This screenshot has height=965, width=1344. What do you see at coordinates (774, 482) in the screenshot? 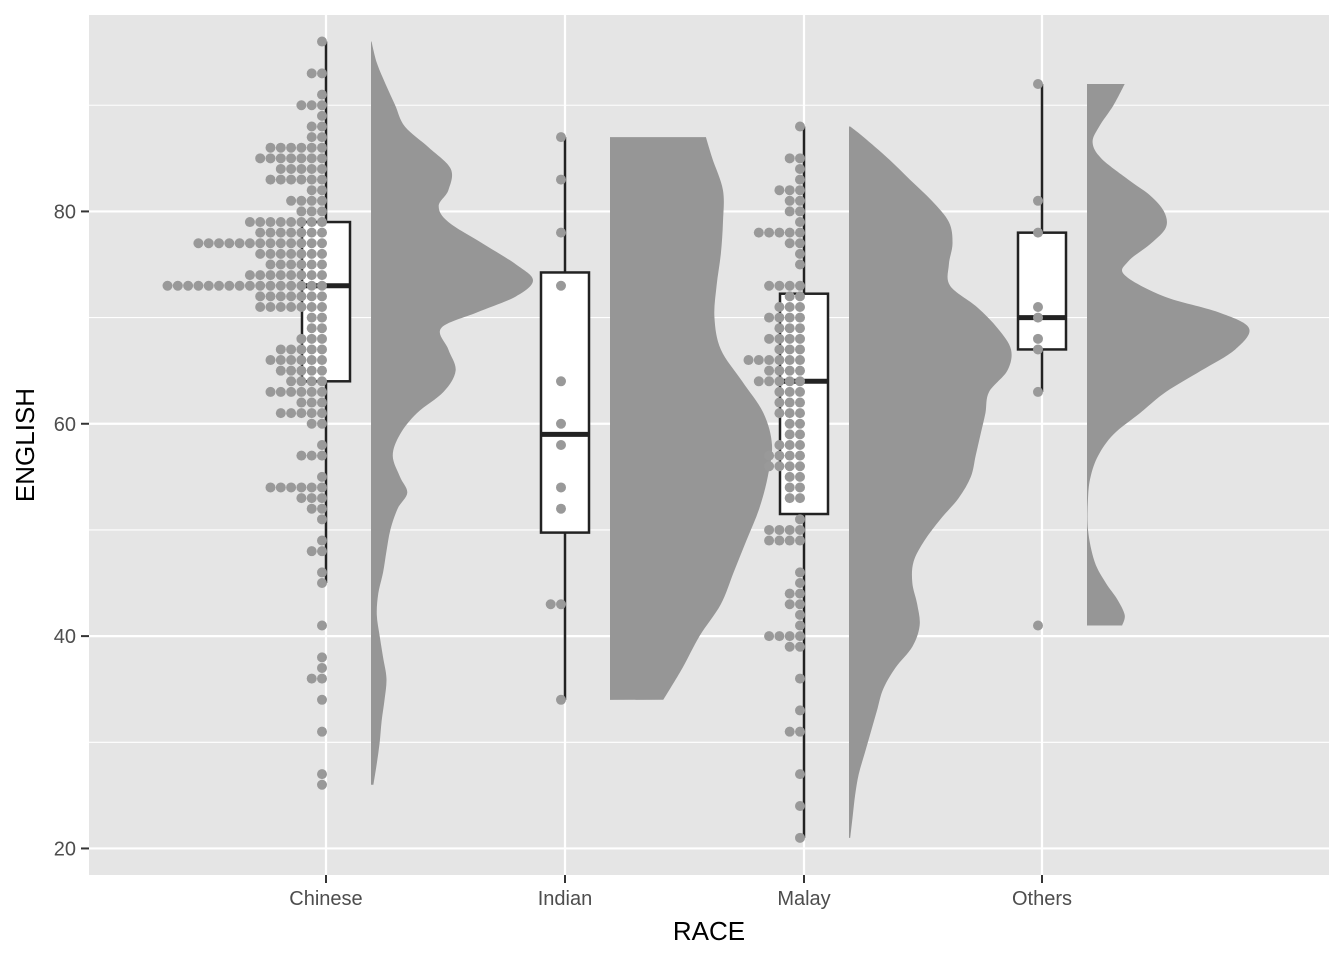
I see `dots-malay` at bounding box center [774, 482].